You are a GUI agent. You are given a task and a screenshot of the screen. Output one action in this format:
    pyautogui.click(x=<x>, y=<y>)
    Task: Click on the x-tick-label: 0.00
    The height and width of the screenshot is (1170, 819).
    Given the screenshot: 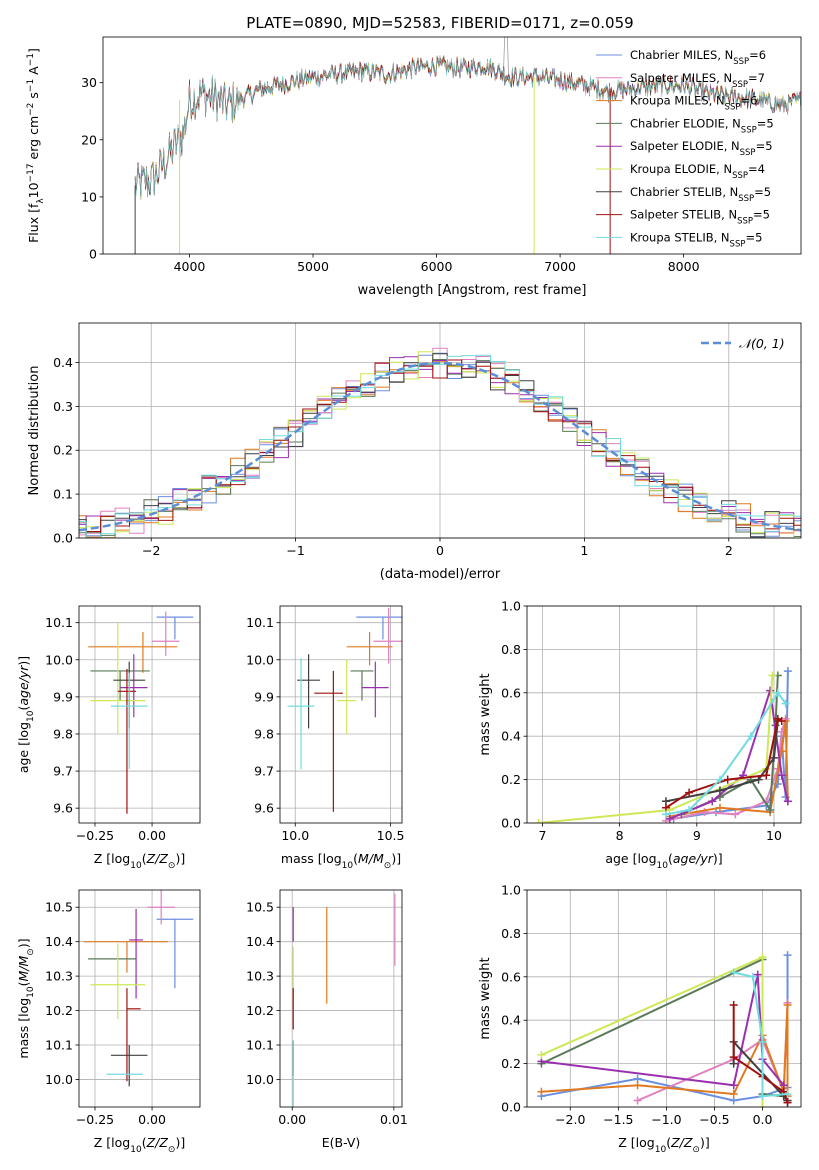 What is the action you would take?
    pyautogui.click(x=152, y=835)
    